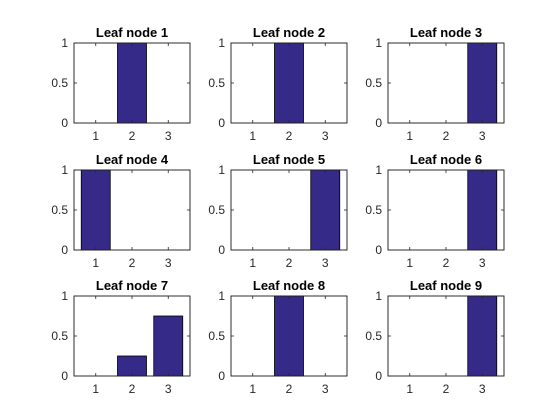 The image size is (560, 420). What do you see at coordinates (435, 84) in the screenshot?
I see `subplot-3: 1 2 3 0 0.5 1 Leaf node 3` at bounding box center [435, 84].